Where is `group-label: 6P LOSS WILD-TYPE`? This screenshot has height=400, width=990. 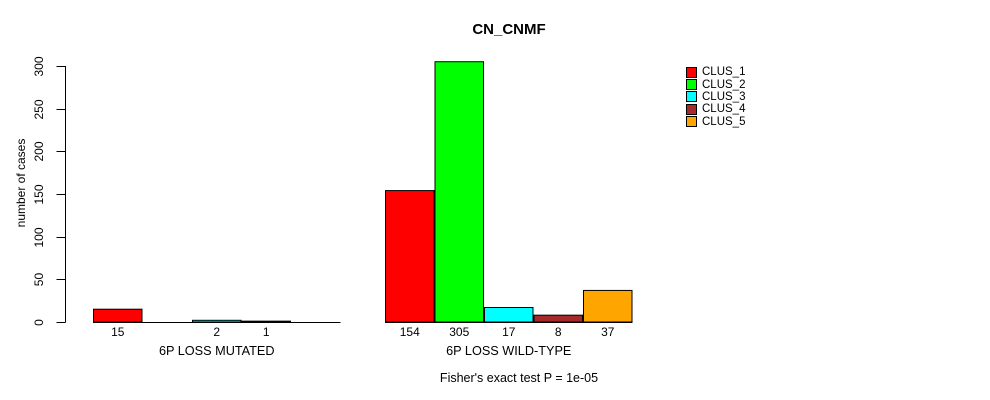 group-label: 6P LOSS WILD-TYPE is located at coordinates (508, 351).